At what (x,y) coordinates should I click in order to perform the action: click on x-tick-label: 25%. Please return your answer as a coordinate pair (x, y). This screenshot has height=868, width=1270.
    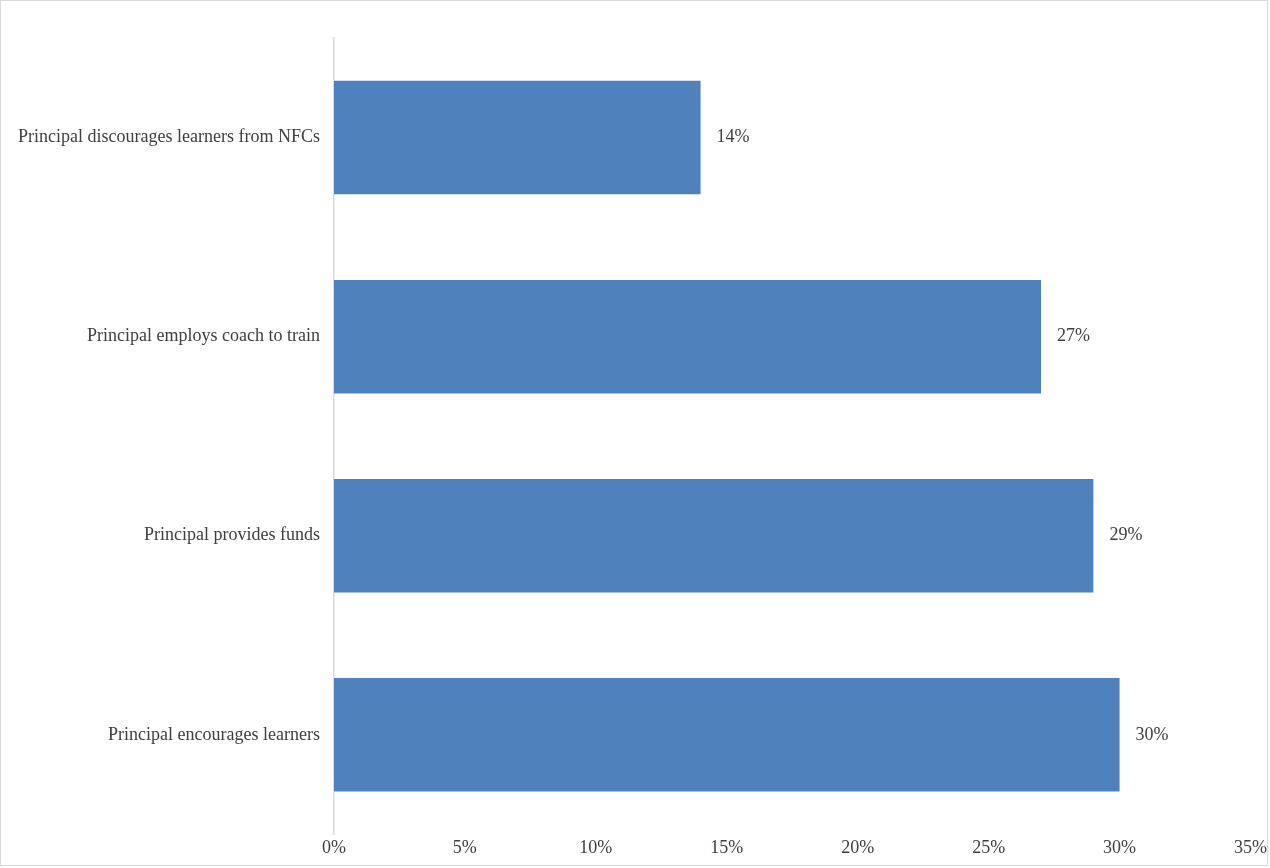
    Looking at the image, I should click on (989, 846).